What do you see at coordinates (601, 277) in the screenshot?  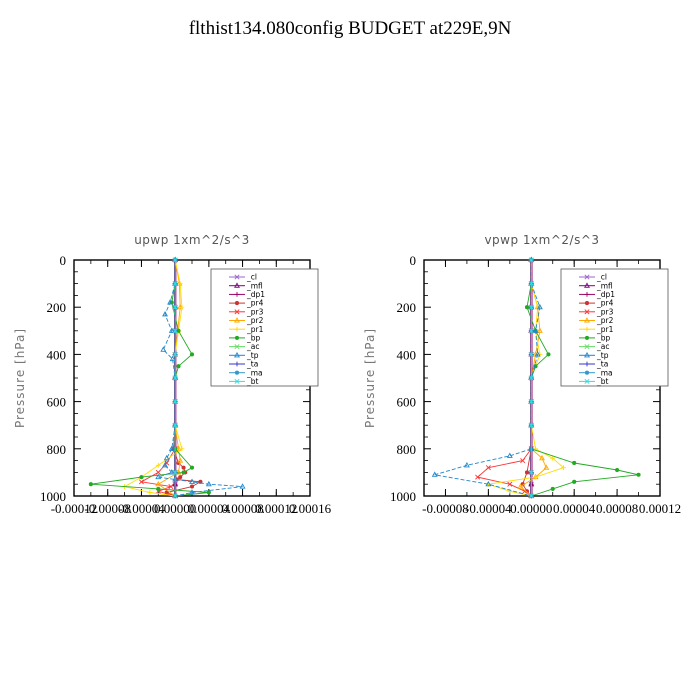 I see `legend-label: _cl` at bounding box center [601, 277].